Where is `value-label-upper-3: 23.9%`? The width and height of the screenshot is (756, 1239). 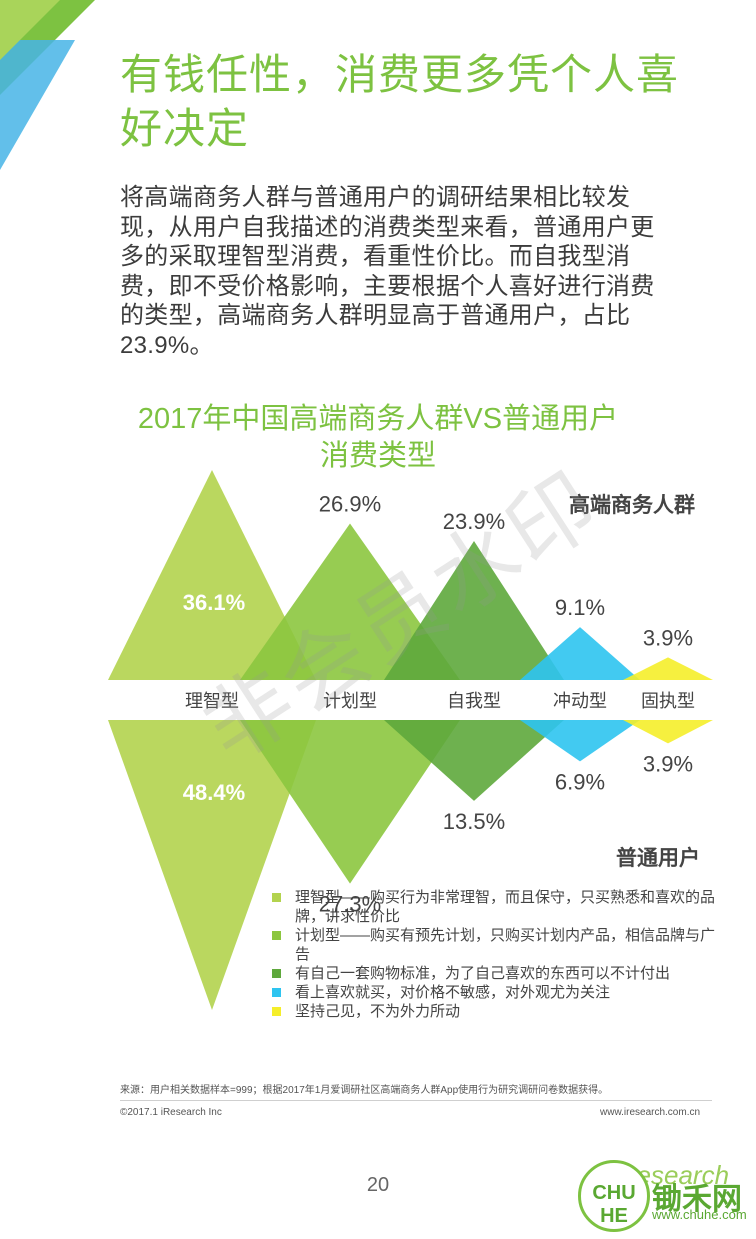
value-label-upper-3: 23.9% is located at coordinates (474, 521).